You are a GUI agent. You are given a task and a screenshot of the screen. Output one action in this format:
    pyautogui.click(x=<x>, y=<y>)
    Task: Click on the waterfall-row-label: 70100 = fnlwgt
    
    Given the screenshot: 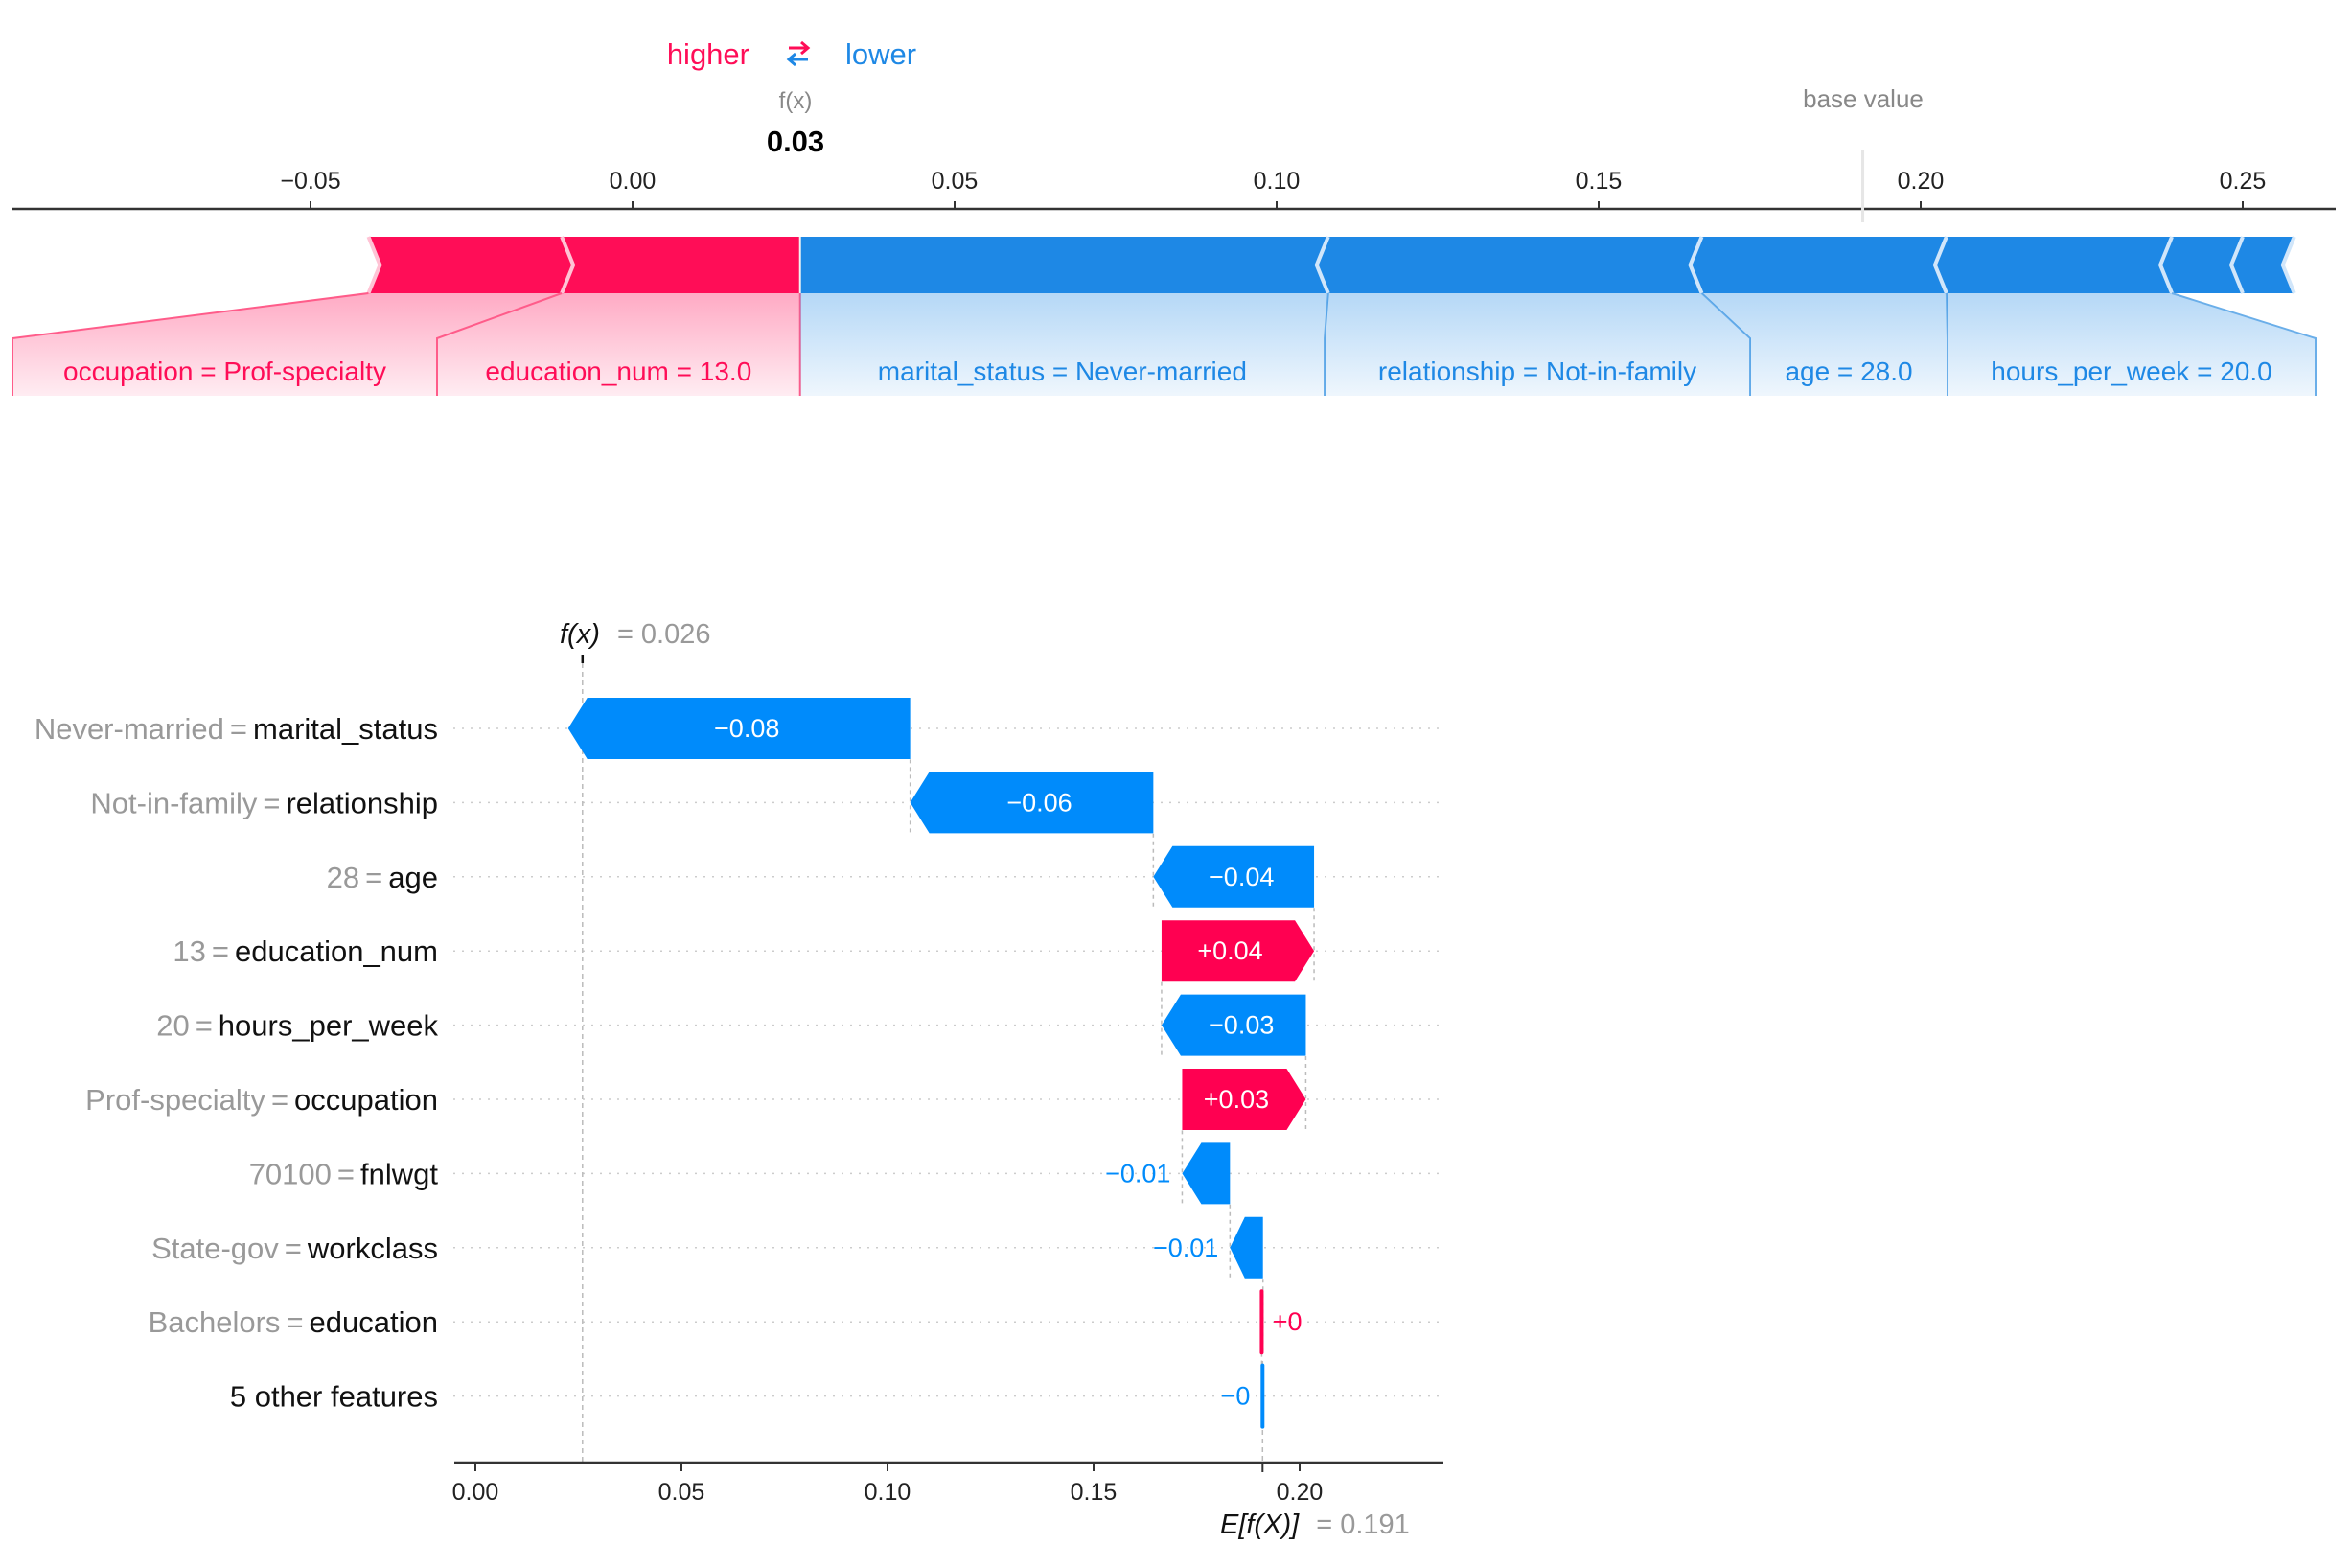 What is the action you would take?
    pyautogui.click(x=344, y=1173)
    